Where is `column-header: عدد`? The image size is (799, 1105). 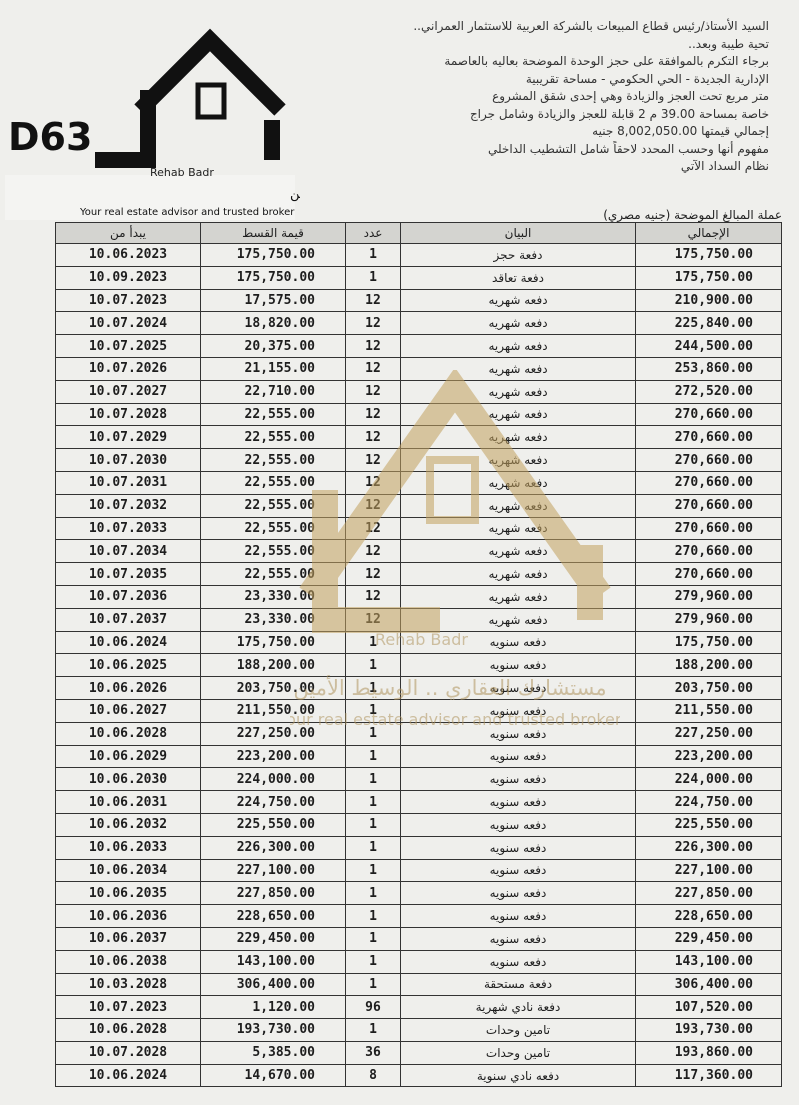
column-header: عدد is located at coordinates (373, 233).